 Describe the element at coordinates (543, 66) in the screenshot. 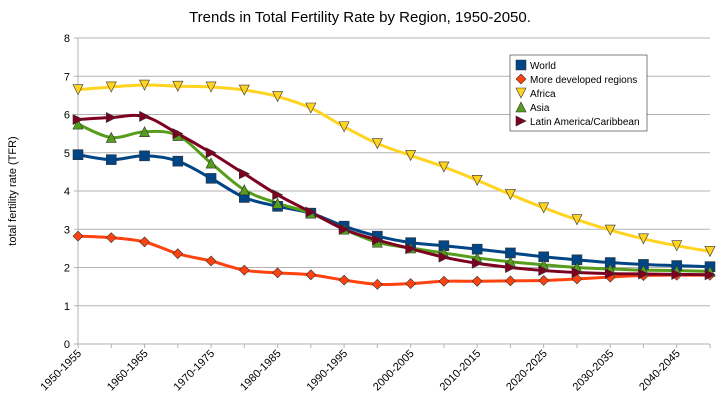

I see `legend-label: World` at that location.